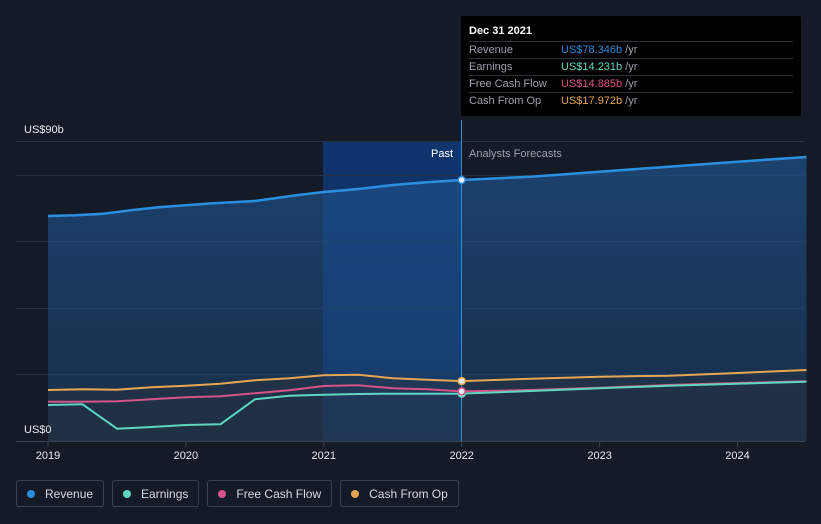 The image size is (821, 524). Describe the element at coordinates (427, 380) in the screenshot. I see `cfo-line` at that location.